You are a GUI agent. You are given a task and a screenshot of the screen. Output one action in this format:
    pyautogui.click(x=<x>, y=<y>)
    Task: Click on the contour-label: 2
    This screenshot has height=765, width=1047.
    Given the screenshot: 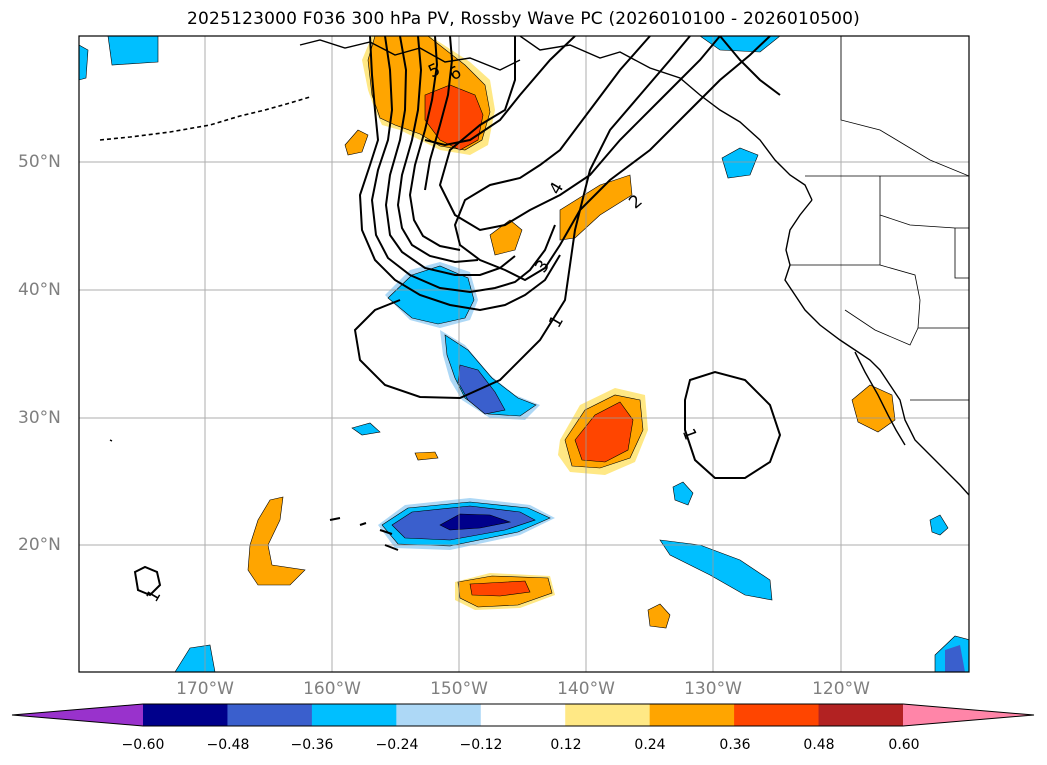 What is the action you would take?
    pyautogui.click(x=635, y=202)
    